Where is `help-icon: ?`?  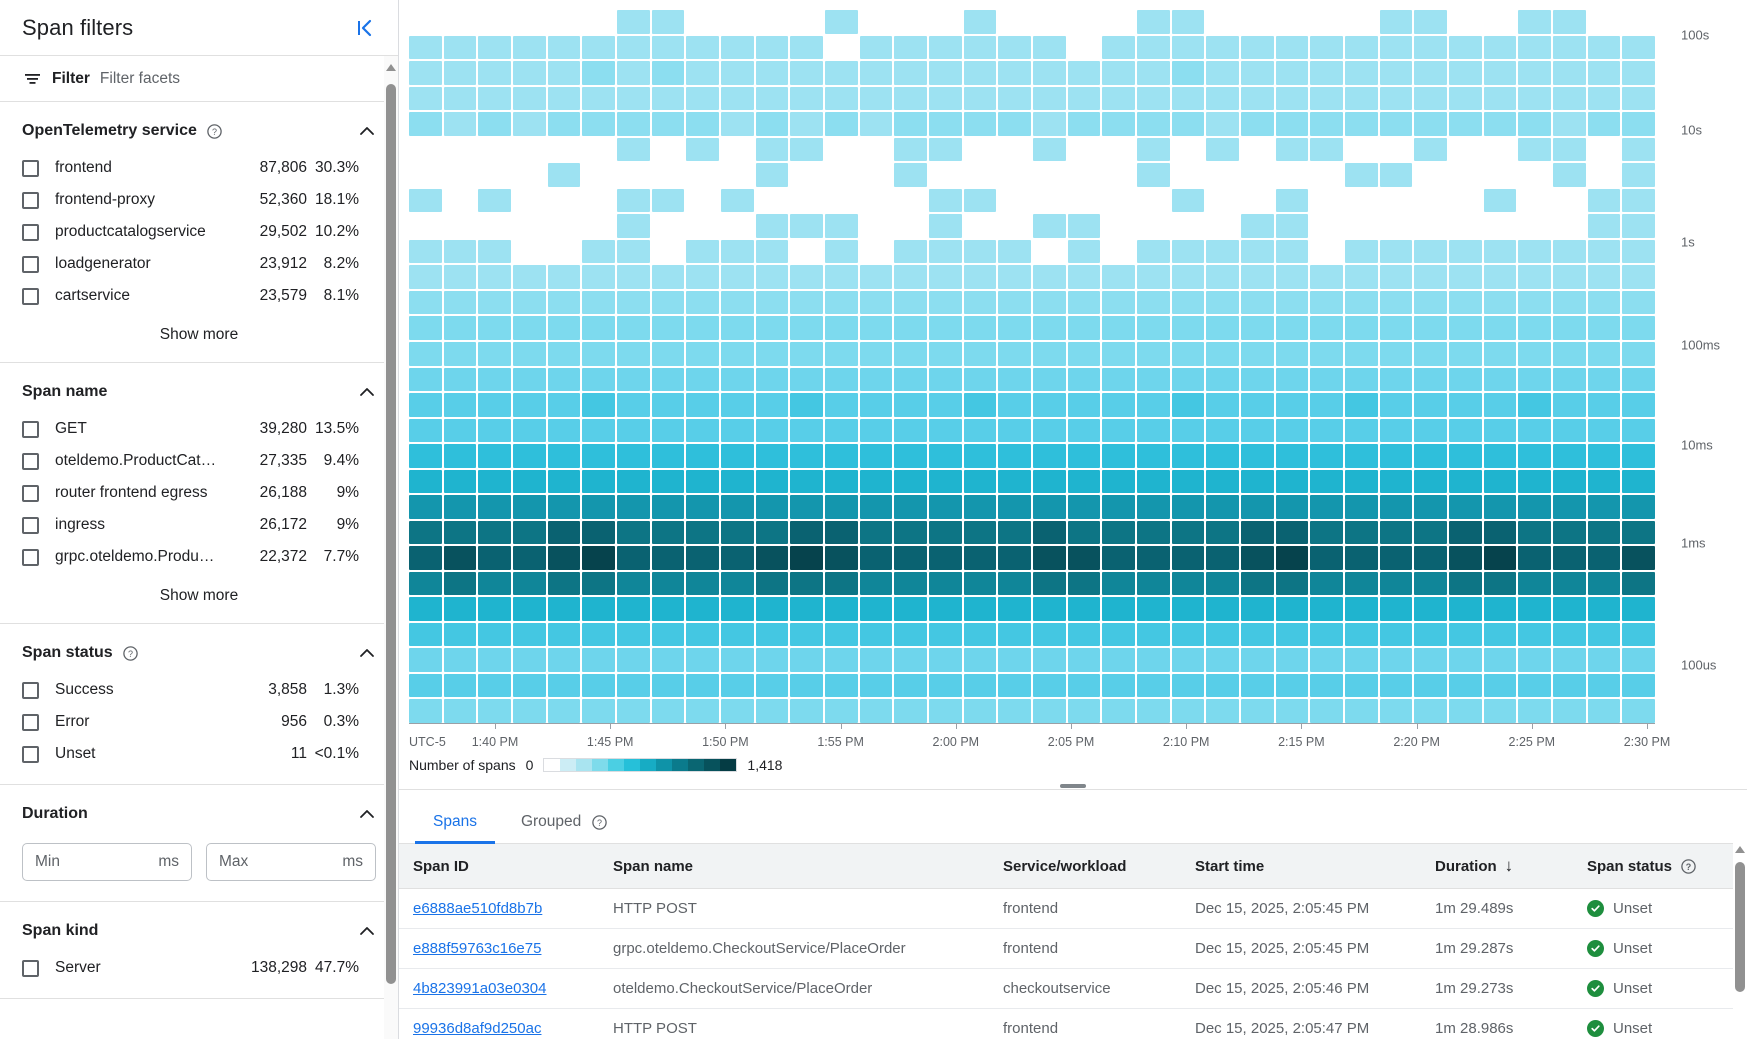 help-icon: ? is located at coordinates (599, 822).